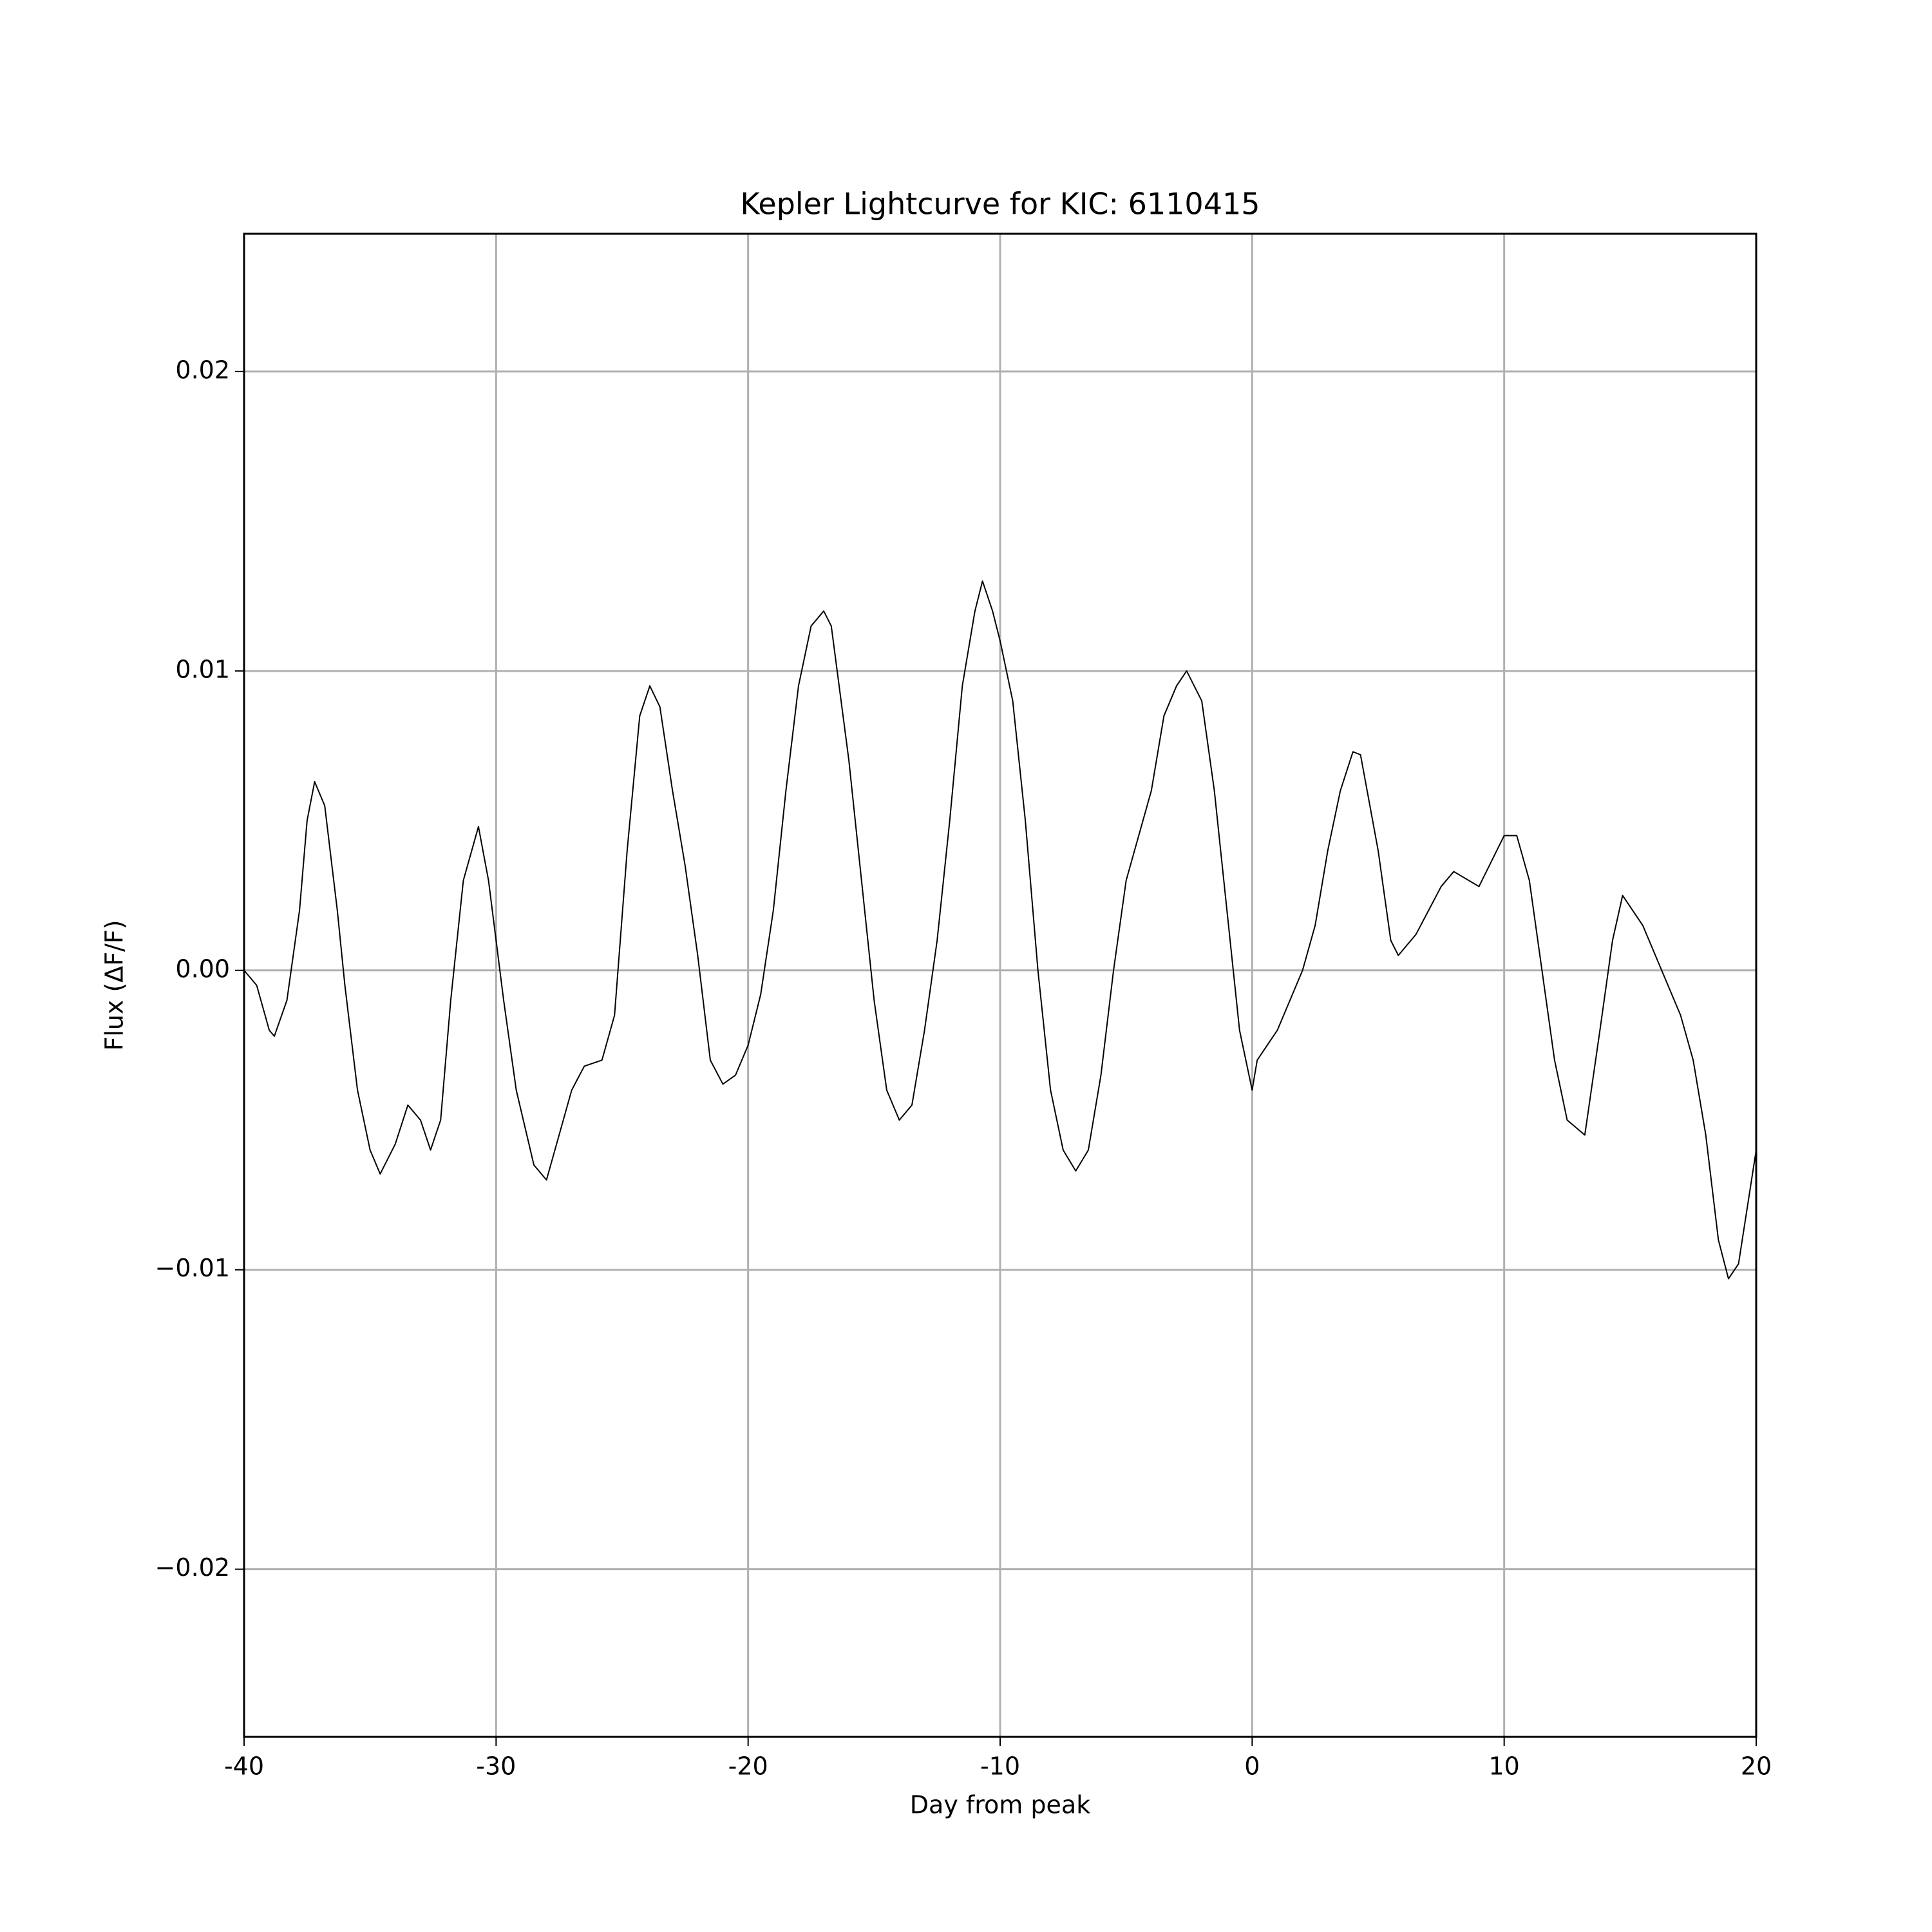 The height and width of the screenshot is (1932, 1932). What do you see at coordinates (748, 1766) in the screenshot?
I see `x-tick-label: -20` at bounding box center [748, 1766].